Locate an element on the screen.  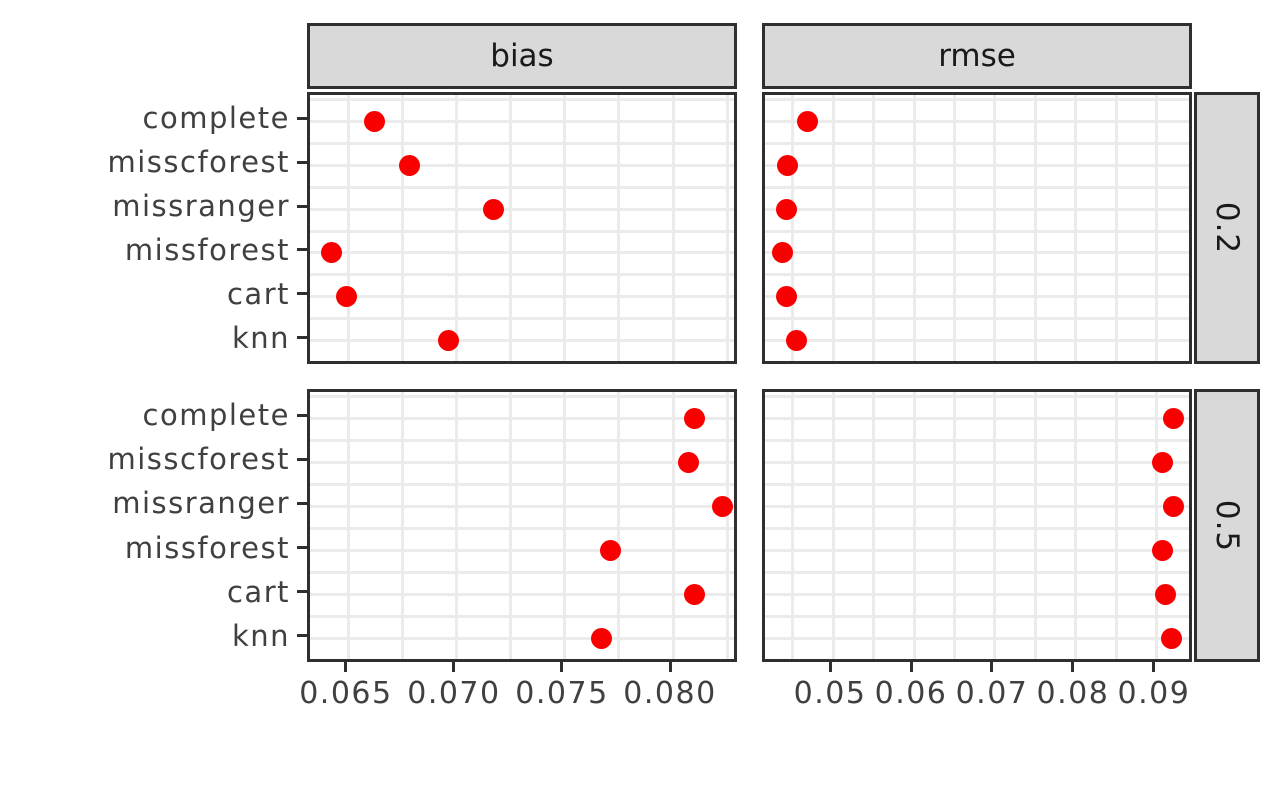
facet-strip-0.5: 0.5 is located at coordinates (1227, 525).